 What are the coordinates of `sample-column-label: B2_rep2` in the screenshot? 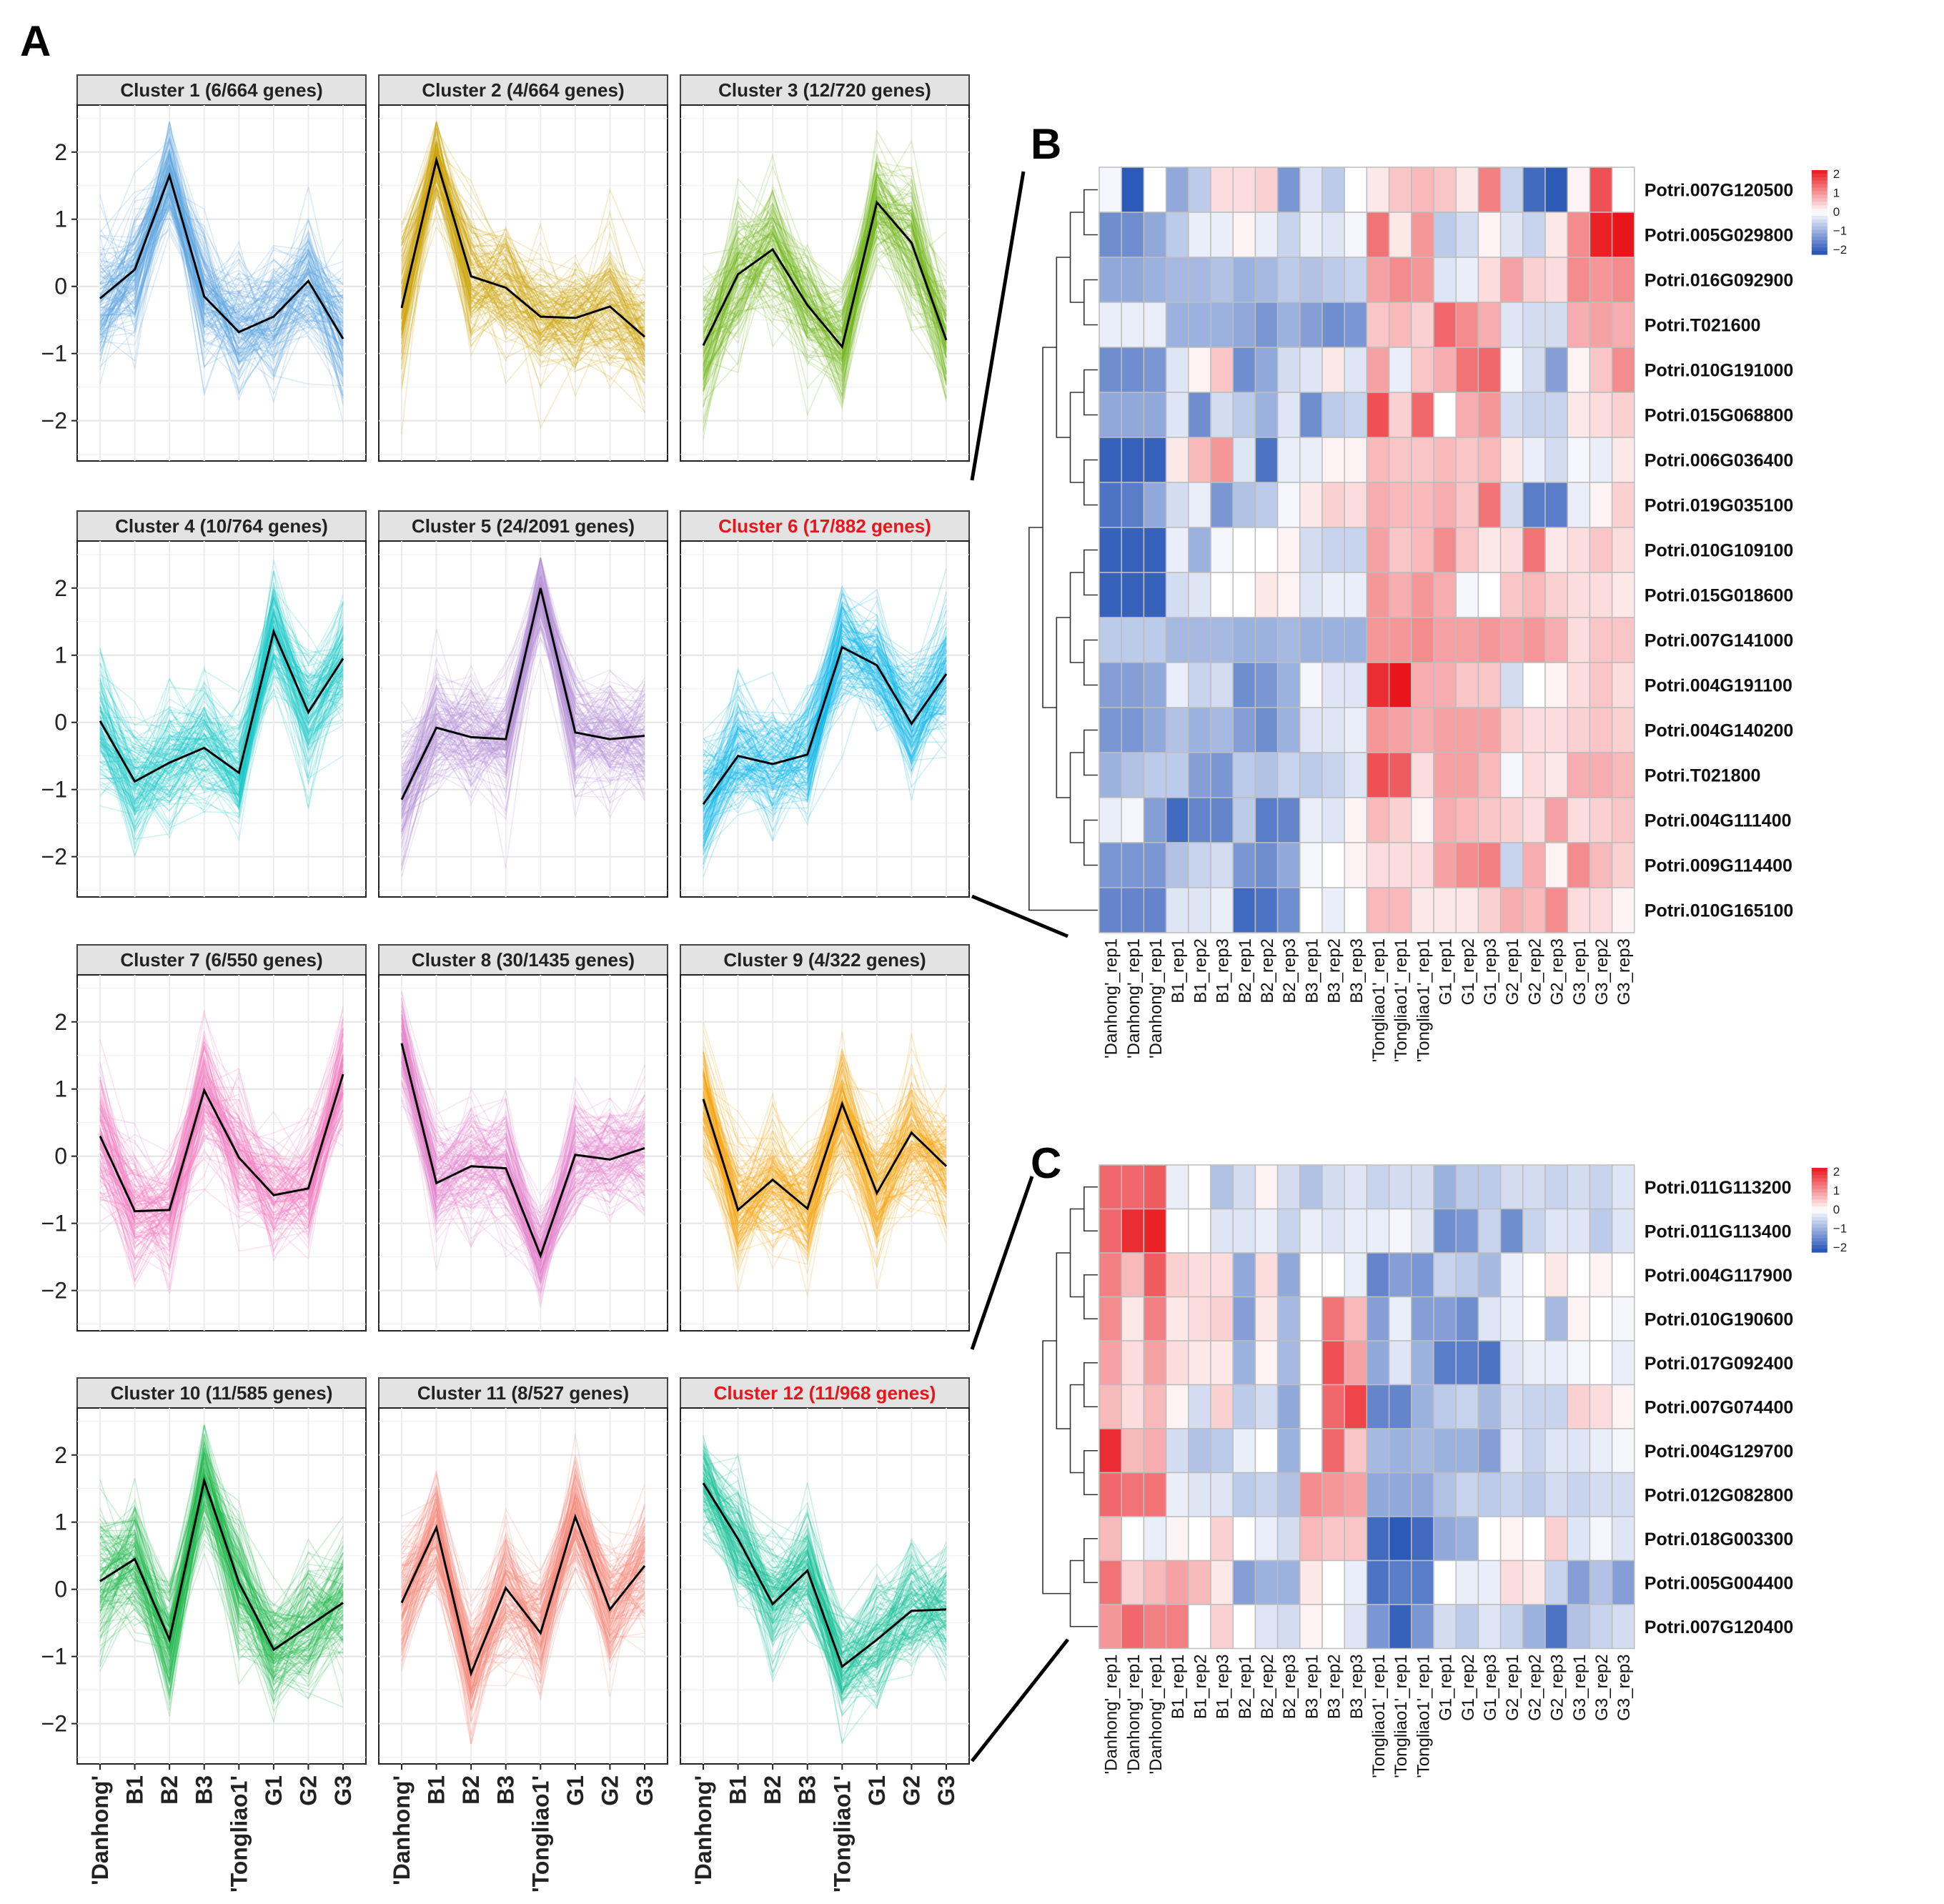 It's located at (1267, 1687).